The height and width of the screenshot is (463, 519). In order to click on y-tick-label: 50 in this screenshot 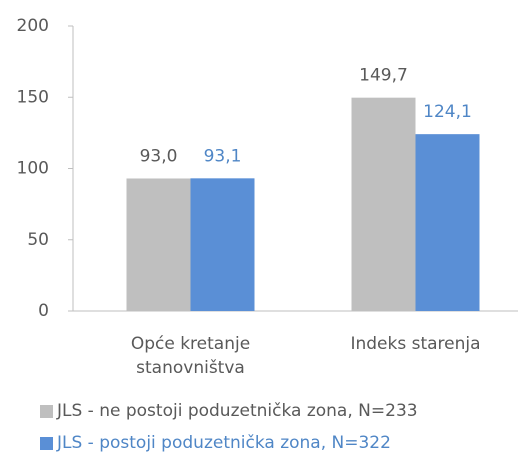, I will do `click(38, 240)`.